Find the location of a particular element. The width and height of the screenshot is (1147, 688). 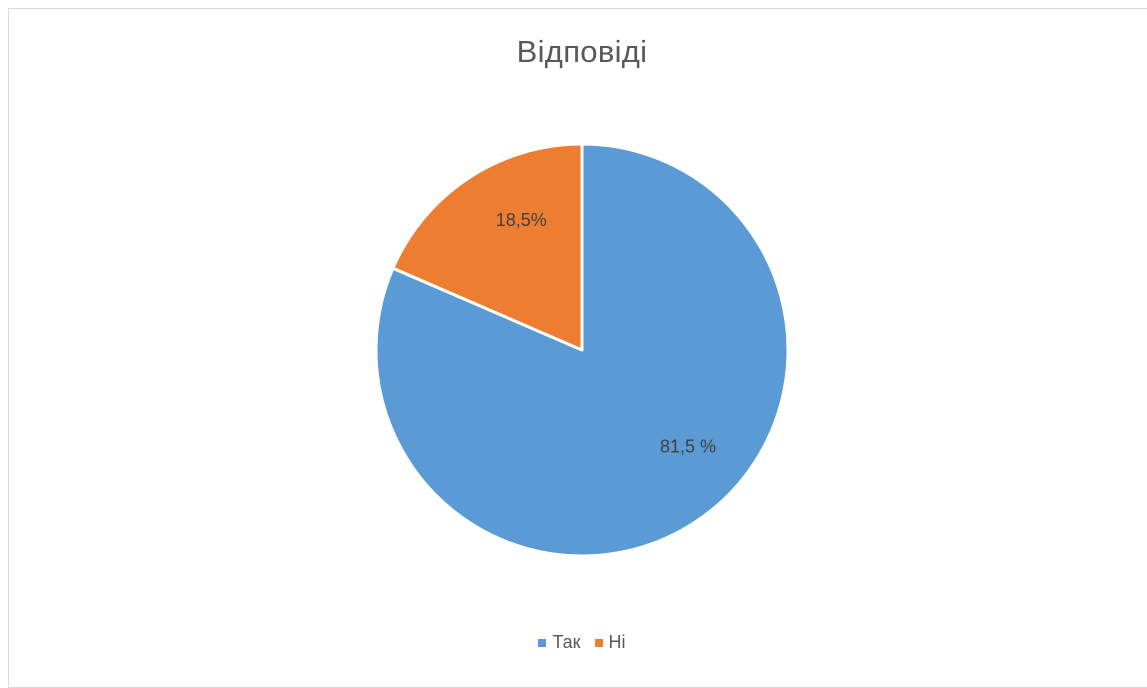

legend-swatch-no is located at coordinates (599, 643).